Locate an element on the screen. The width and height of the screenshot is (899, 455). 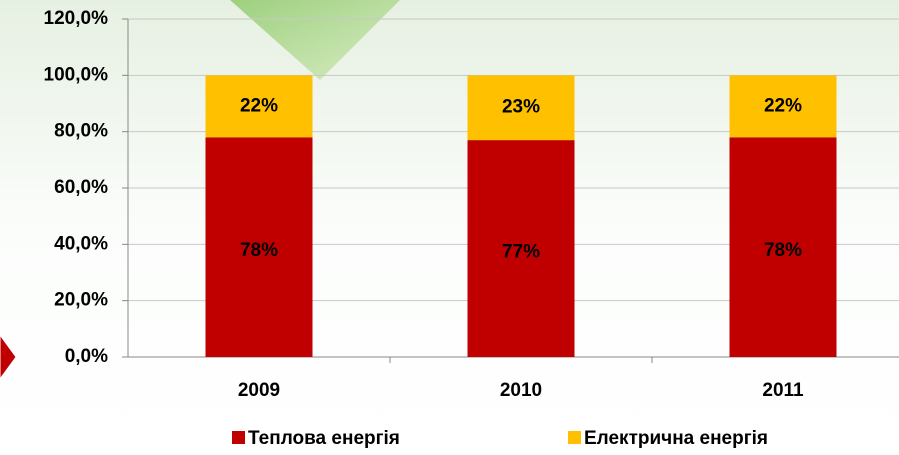
y-tick-label: 20,0% is located at coordinates (81, 300).